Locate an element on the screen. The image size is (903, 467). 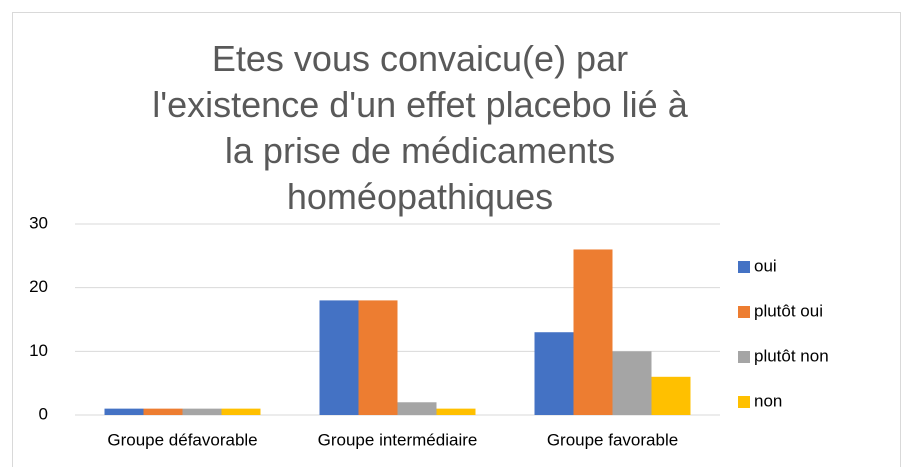
y-tick-label: 20 is located at coordinates (38, 286).